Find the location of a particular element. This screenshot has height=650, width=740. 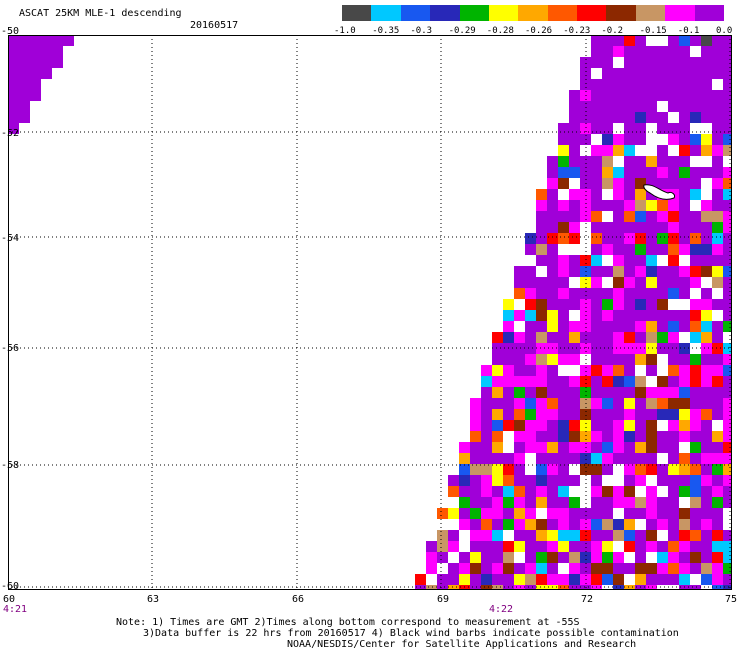

colorbar-label: -0.26 is located at coordinates (539, 31).